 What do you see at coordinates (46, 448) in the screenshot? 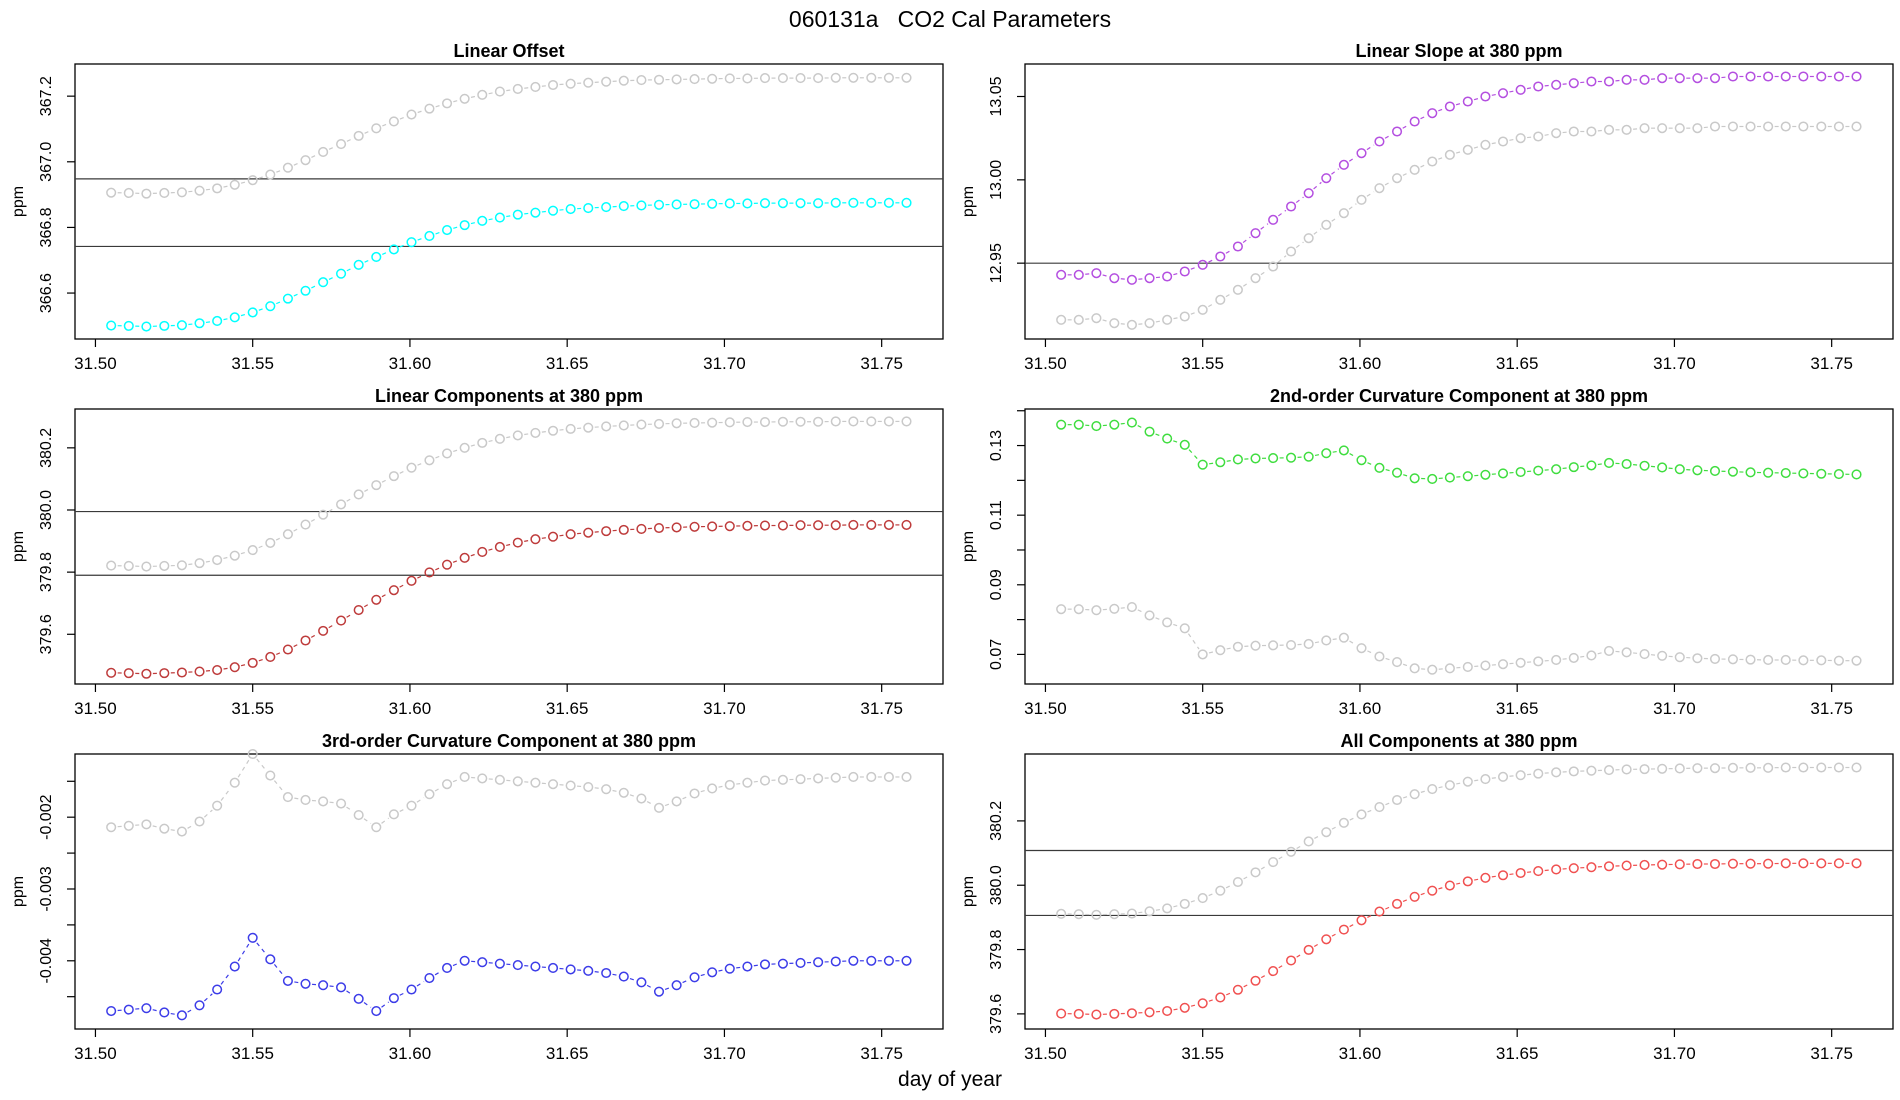
I see `y-tick-label: 380.2` at bounding box center [46, 448].